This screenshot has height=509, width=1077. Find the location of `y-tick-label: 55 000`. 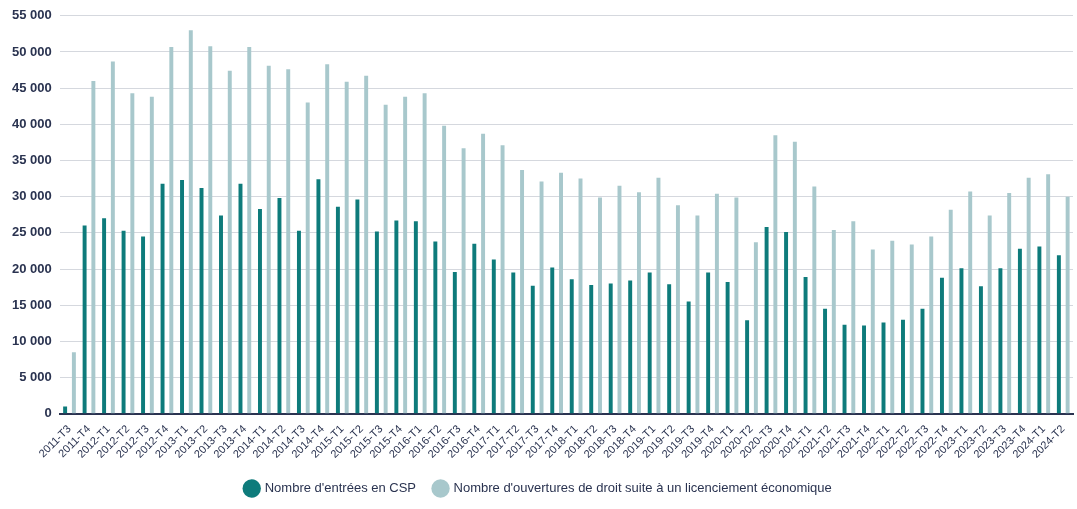

y-tick-label: 55 000 is located at coordinates (32, 15).